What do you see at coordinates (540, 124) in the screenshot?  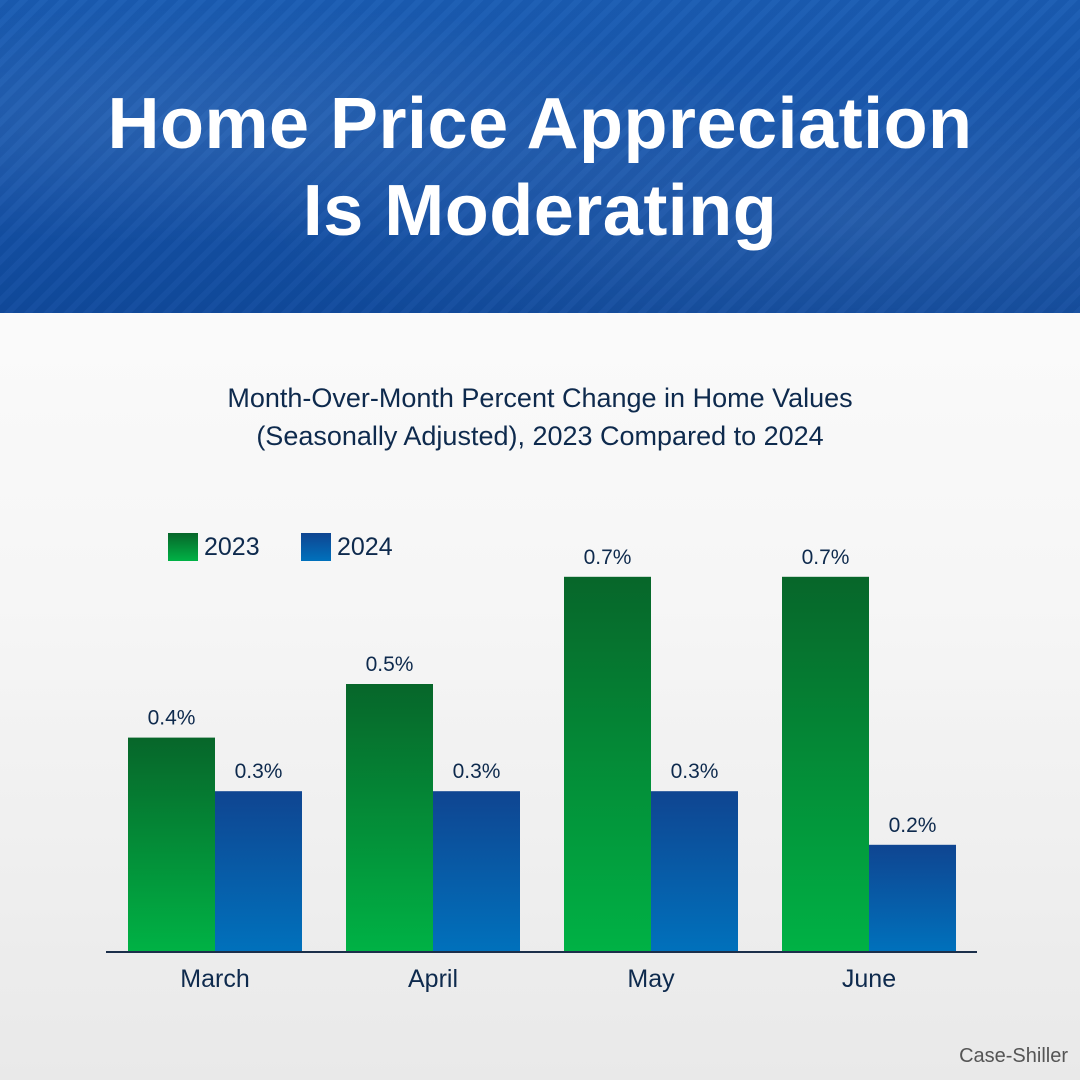 I see `page-title-line-1: Home Price Appreciation` at bounding box center [540, 124].